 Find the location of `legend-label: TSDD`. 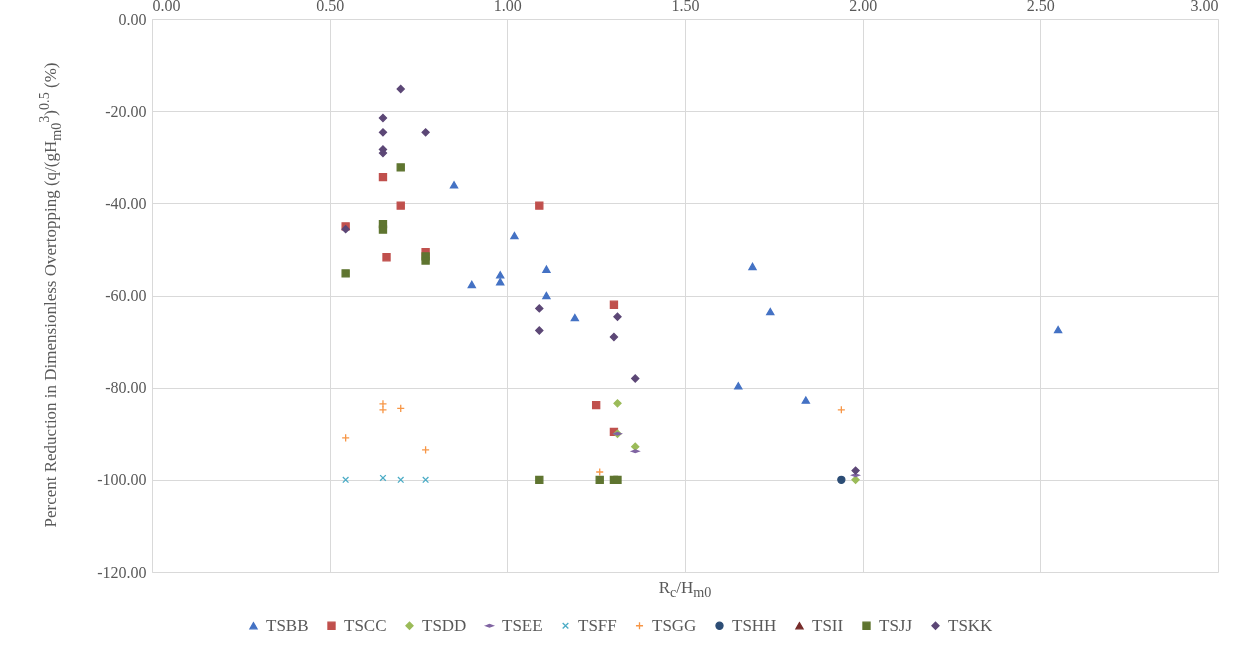

legend-label: TSDD is located at coordinates (444, 625).